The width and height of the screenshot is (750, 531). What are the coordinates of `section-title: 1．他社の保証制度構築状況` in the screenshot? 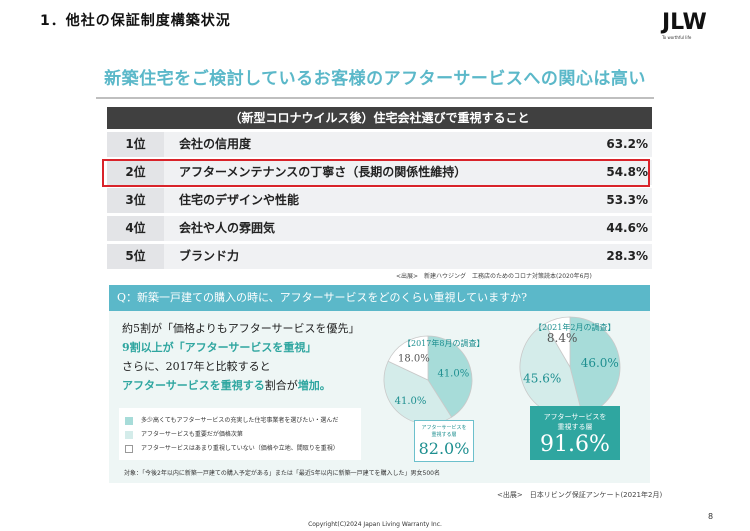 It's located at (135, 21).